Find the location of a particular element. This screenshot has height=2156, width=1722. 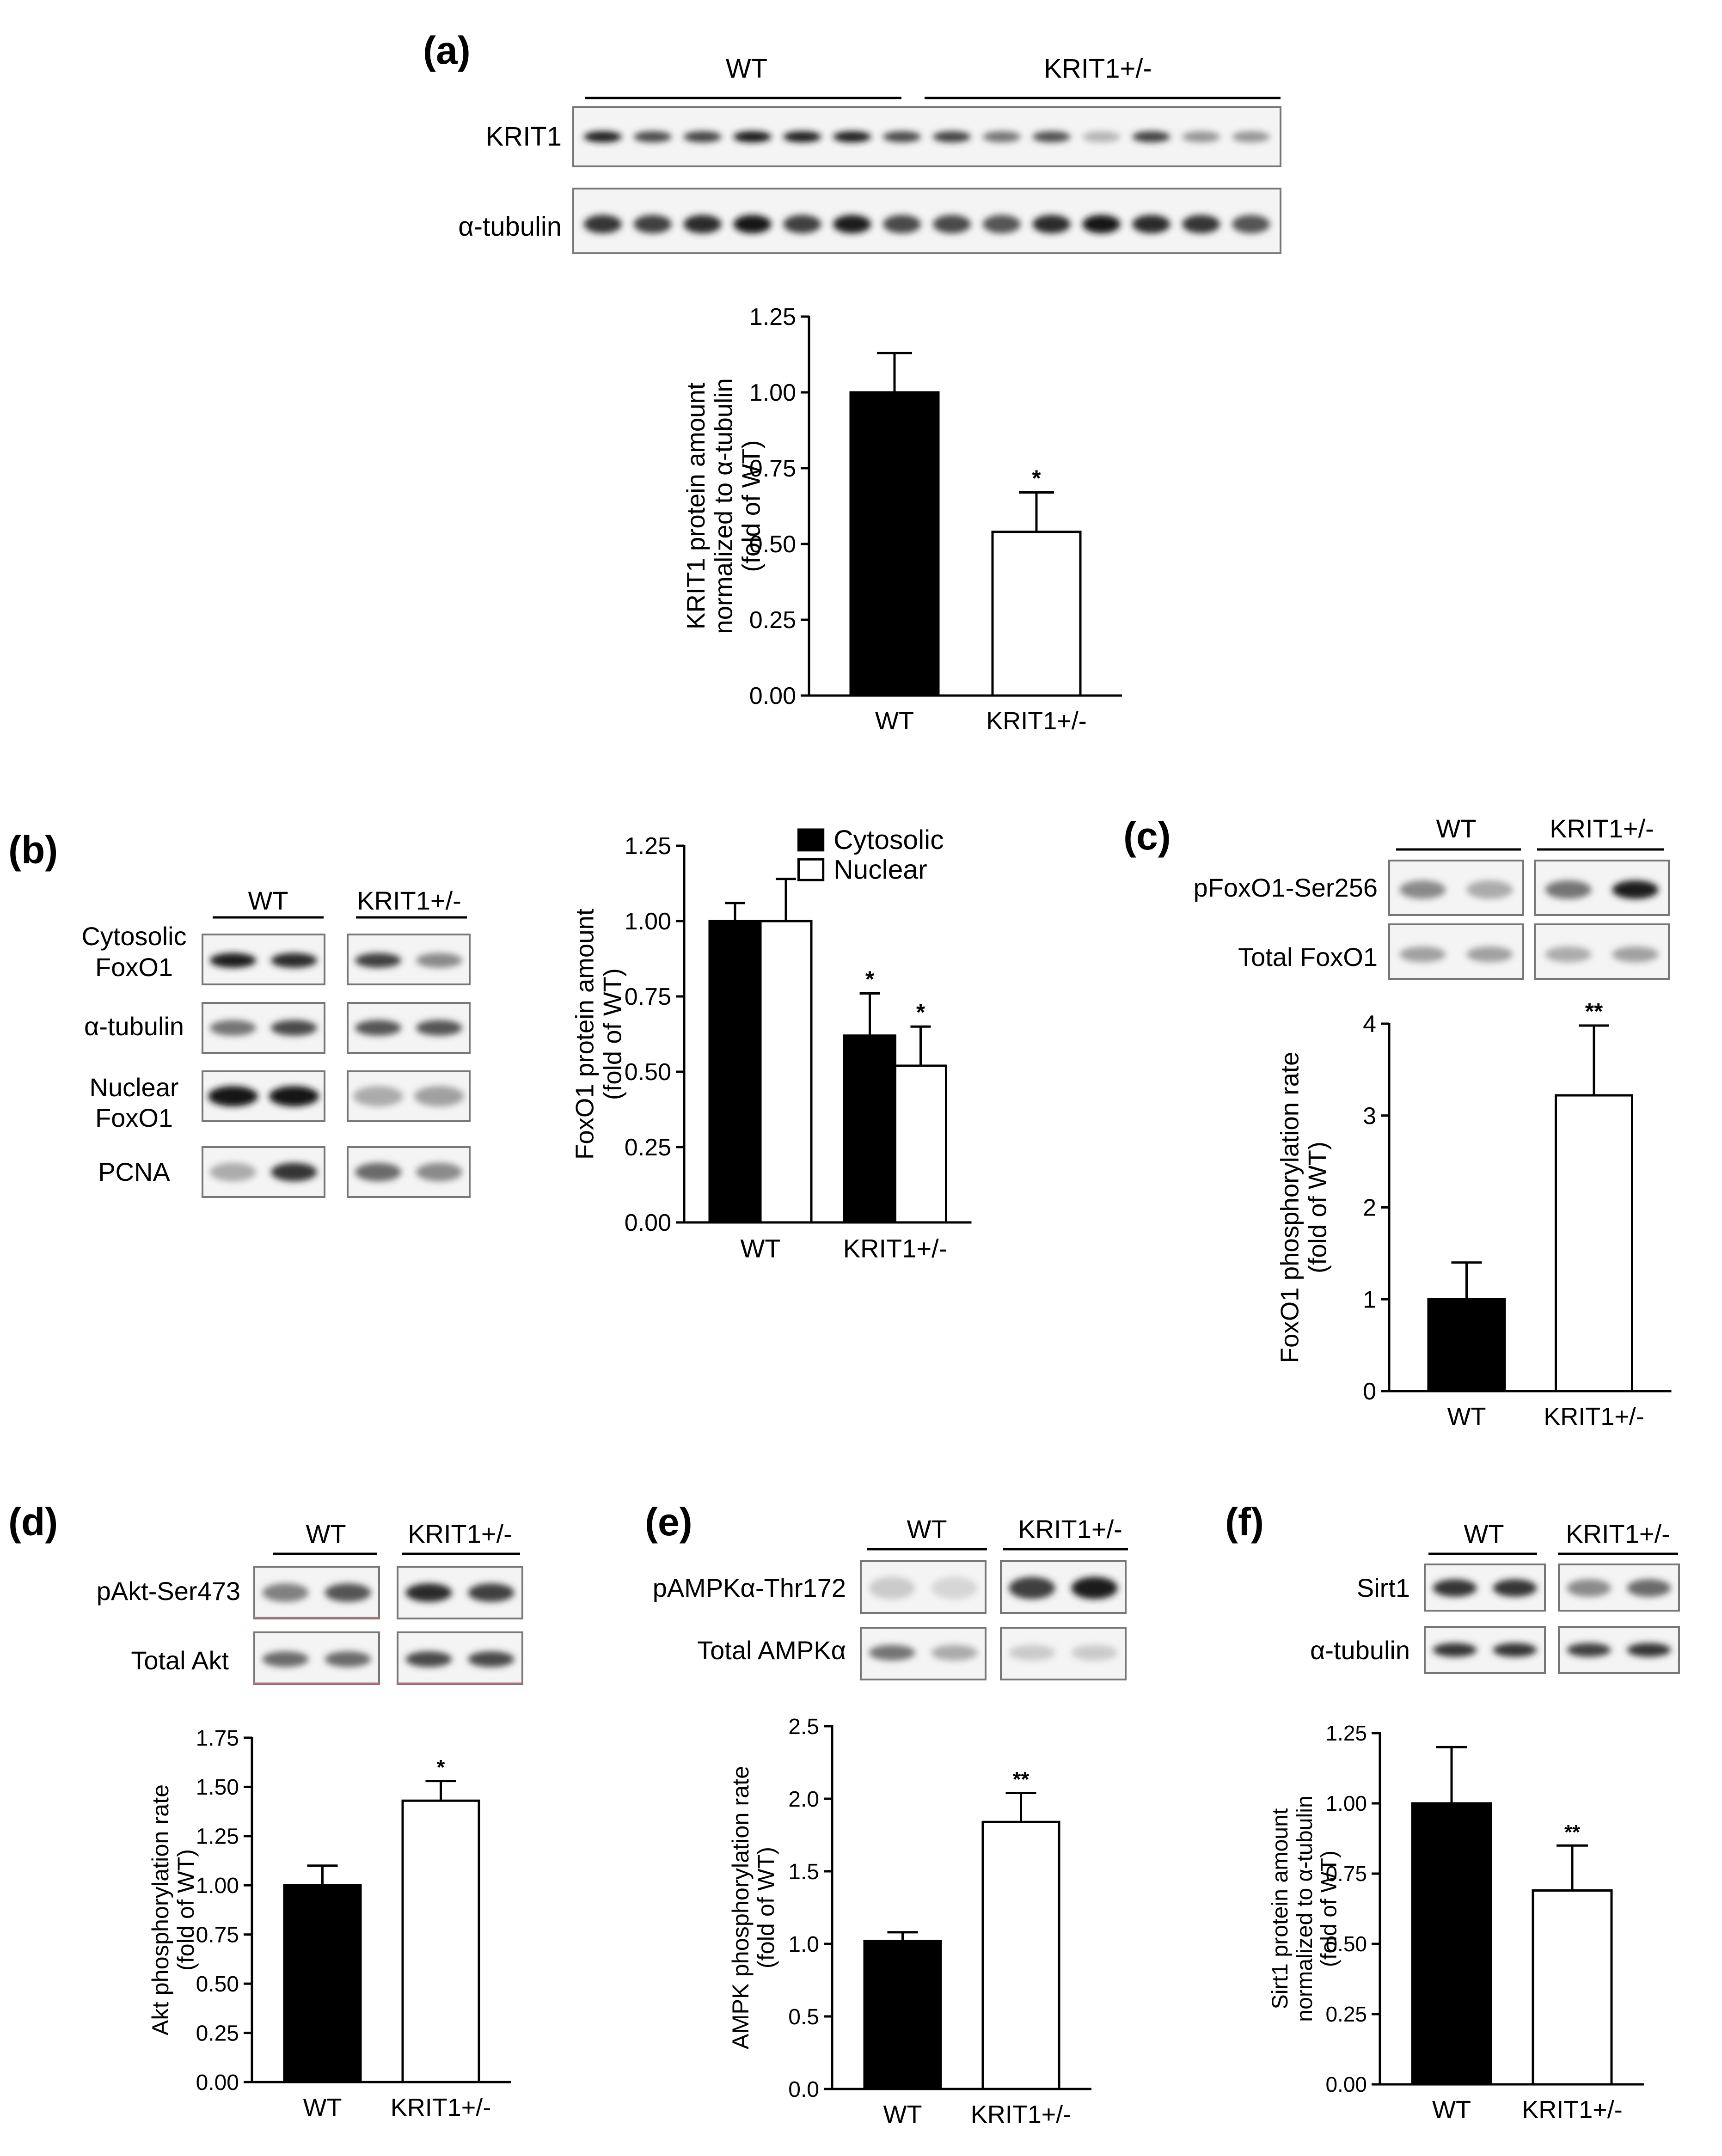

y-tick-label: 1.75 is located at coordinates (217, 1738).